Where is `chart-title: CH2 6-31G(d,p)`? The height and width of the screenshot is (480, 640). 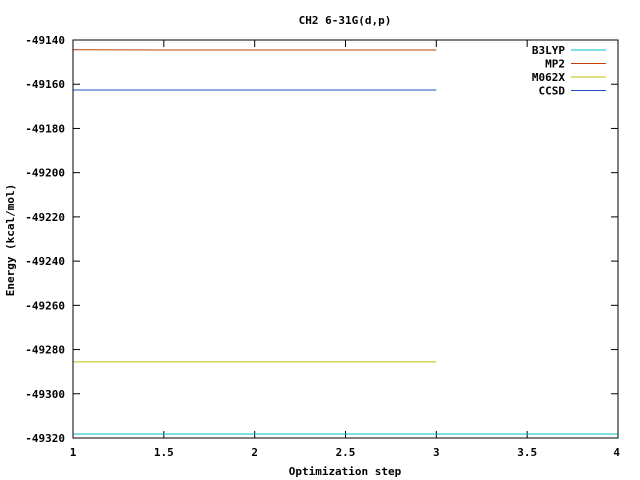 chart-title: CH2 6-31G(d,p) is located at coordinates (345, 20).